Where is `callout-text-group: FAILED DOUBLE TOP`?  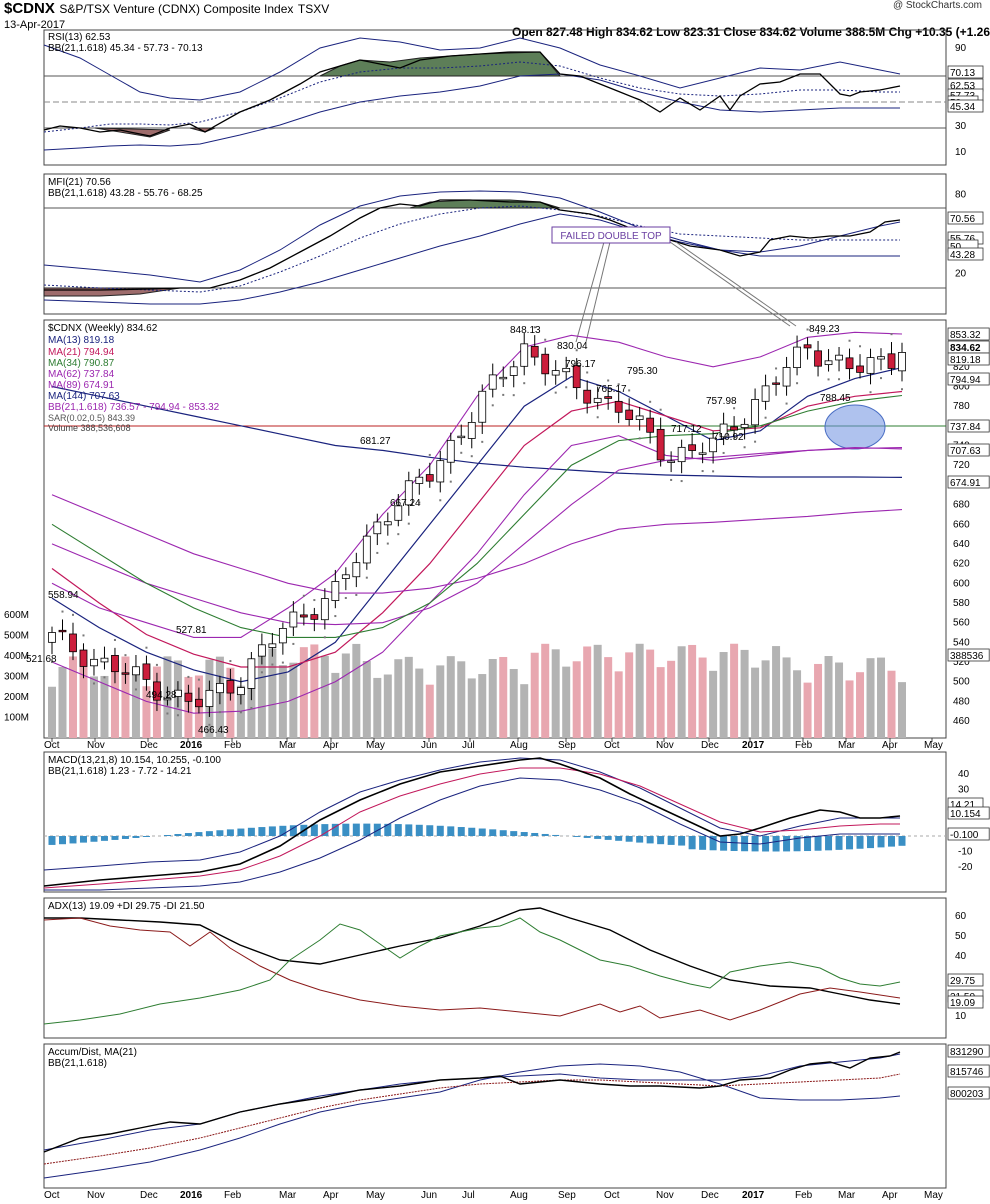
callout-text-group: FAILED DOUBLE TOP is located at coordinates (611, 236).